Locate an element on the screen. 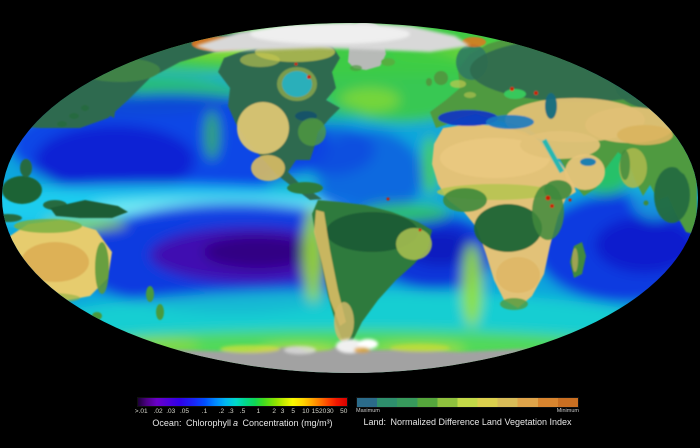  land-caption-prefix: Land: is located at coordinates (375, 422).